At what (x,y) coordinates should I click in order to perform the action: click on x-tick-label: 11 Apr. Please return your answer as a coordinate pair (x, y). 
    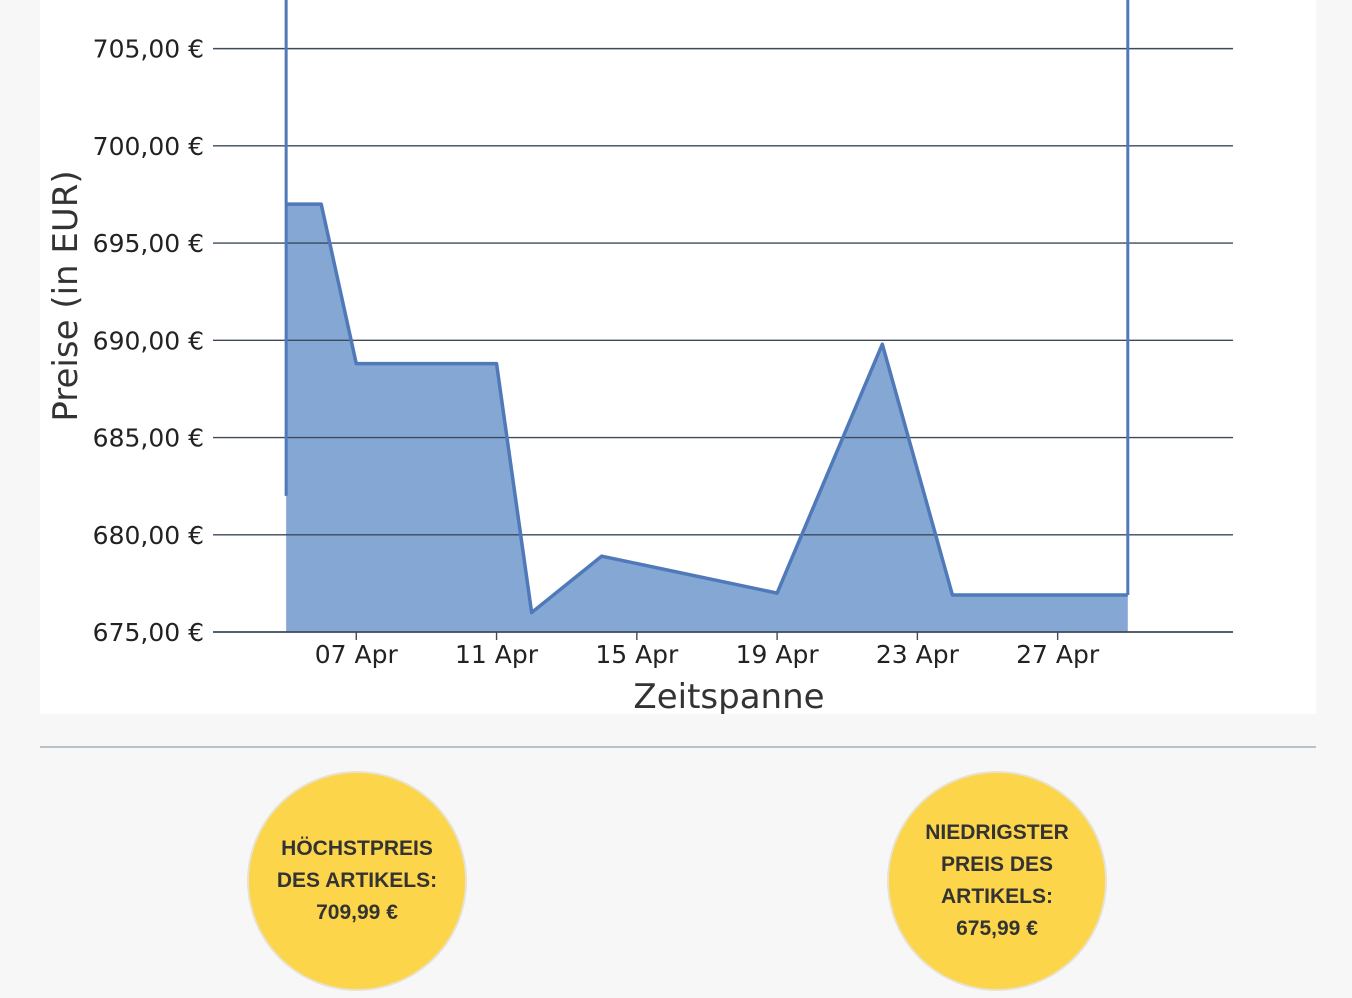
    Looking at the image, I should click on (497, 654).